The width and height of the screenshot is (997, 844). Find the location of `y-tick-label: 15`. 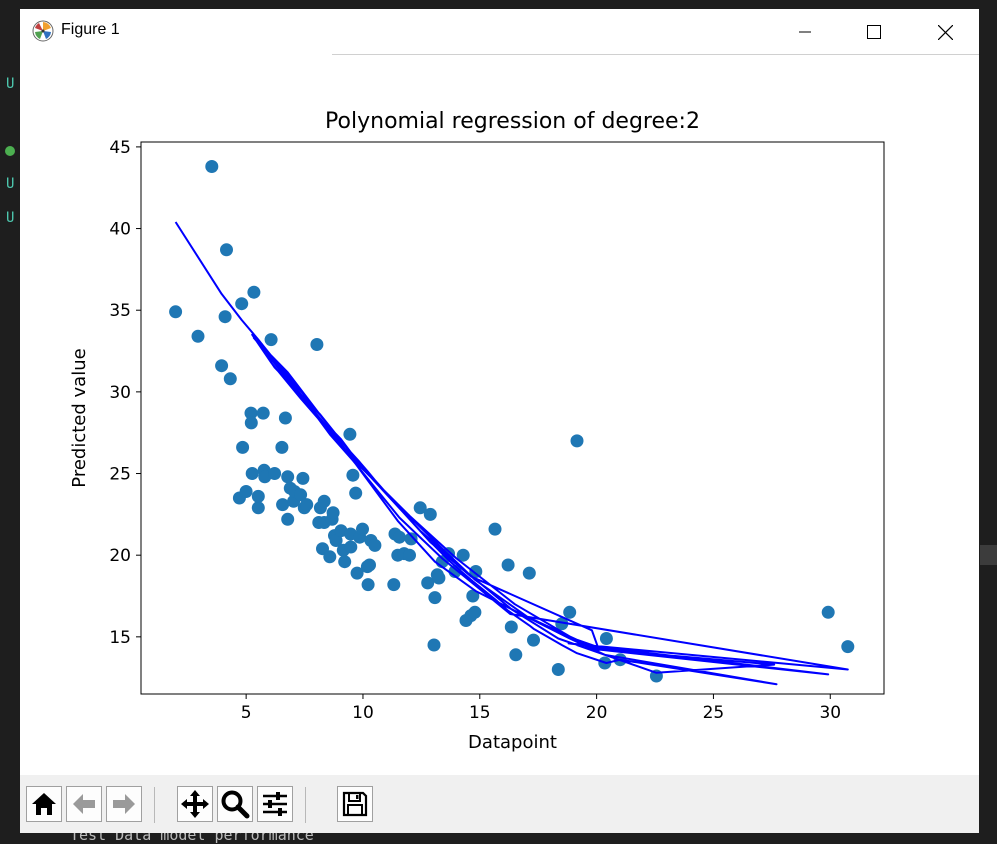

y-tick-label: 15 is located at coordinates (120, 638).